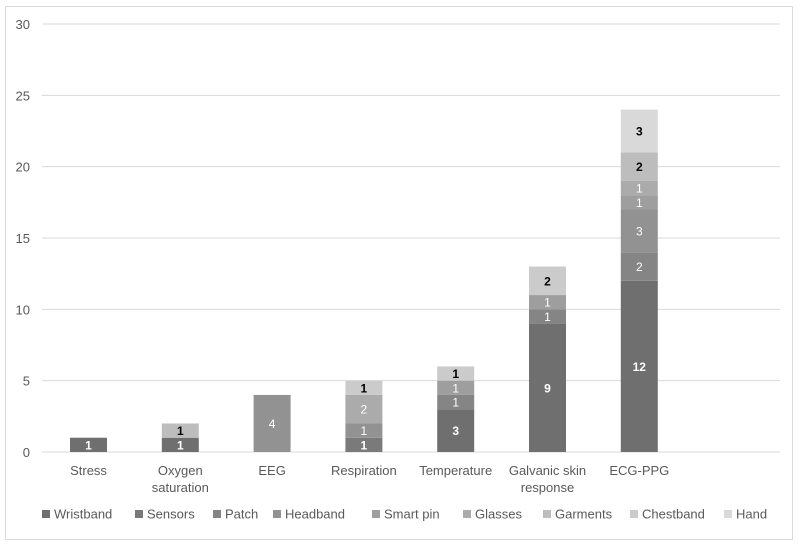 This screenshot has width=798, height=551. I want to click on legend-label: Patch, so click(241, 514).